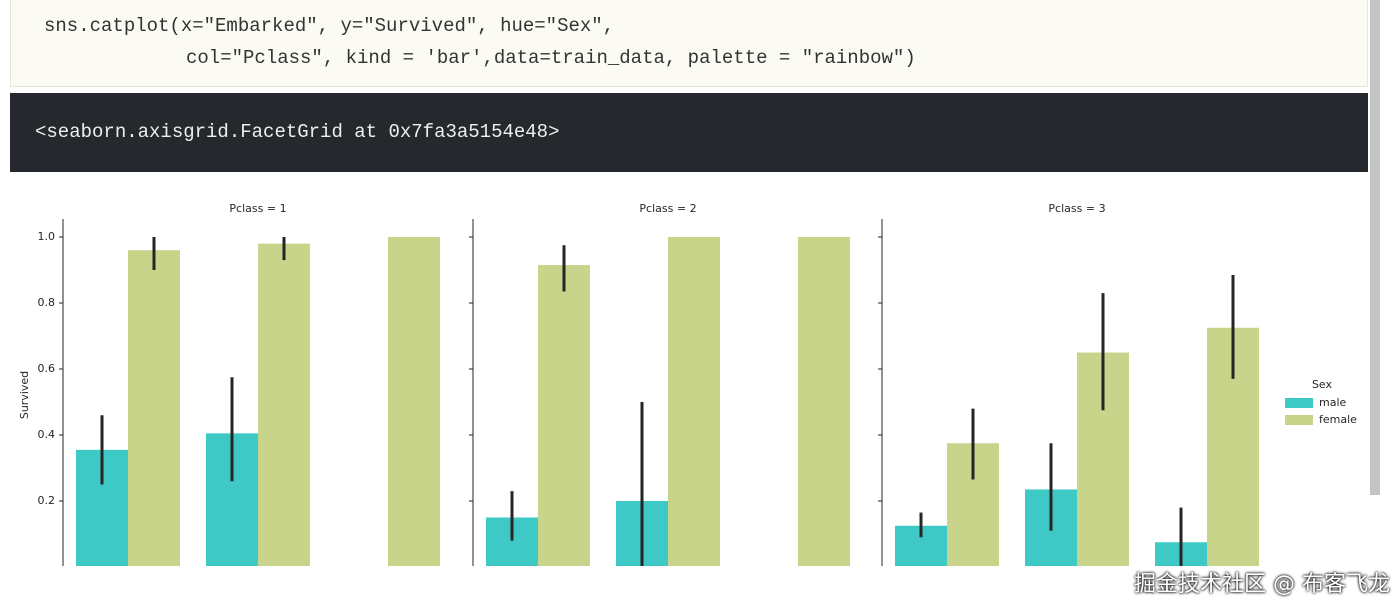 The width and height of the screenshot is (1400, 611). I want to click on facet-title: Pclass = 3, so click(1076, 208).